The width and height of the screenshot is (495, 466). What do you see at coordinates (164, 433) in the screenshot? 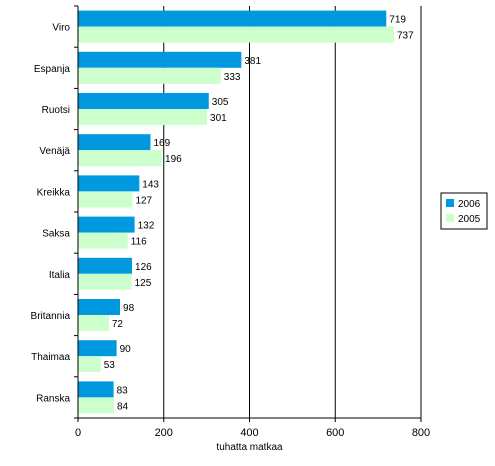
I see `x-tick-label: 200` at bounding box center [164, 433].